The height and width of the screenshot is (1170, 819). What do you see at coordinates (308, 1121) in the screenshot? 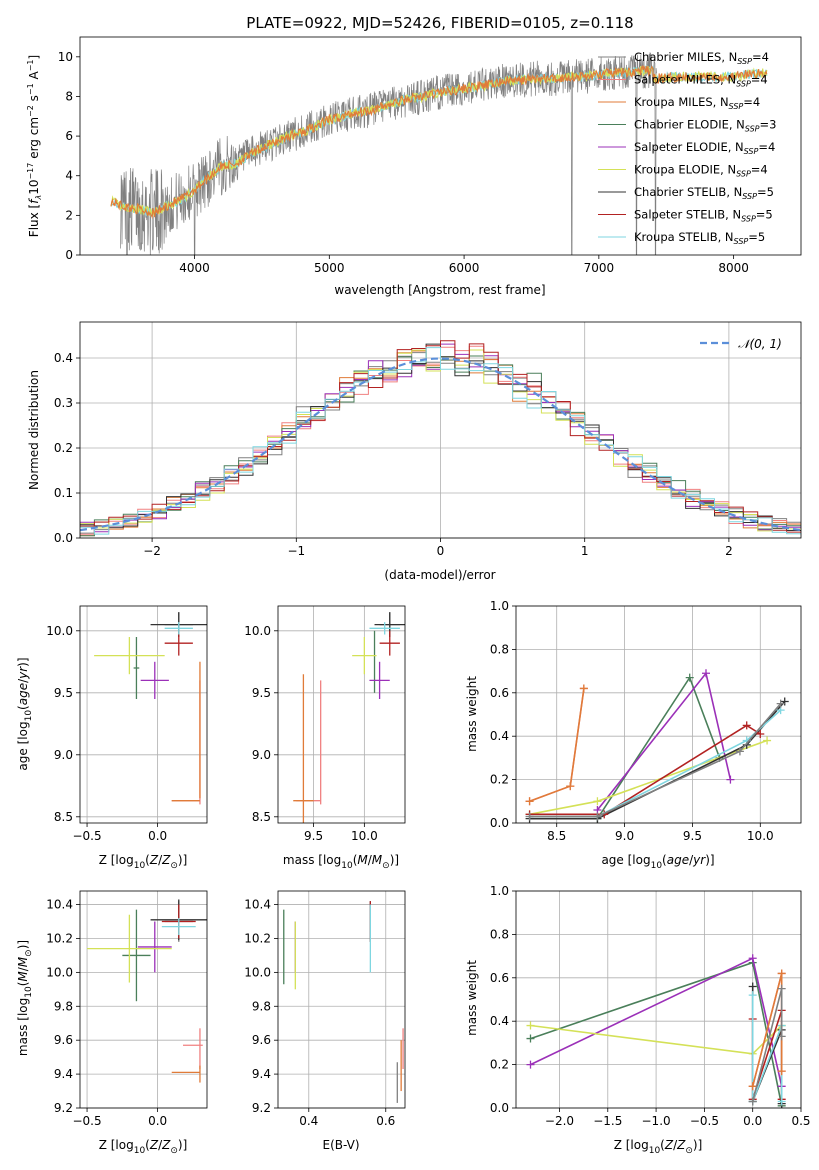
I see `x-tick-label: 0.4` at bounding box center [308, 1121].